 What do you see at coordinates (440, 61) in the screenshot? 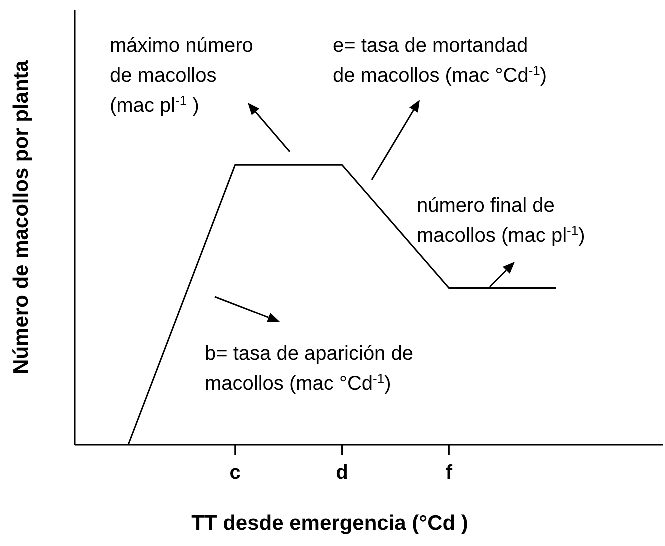
I see `text: e= tasa de mortandad de macollos (mac °Cd$^{-1}$)` at bounding box center [440, 61].